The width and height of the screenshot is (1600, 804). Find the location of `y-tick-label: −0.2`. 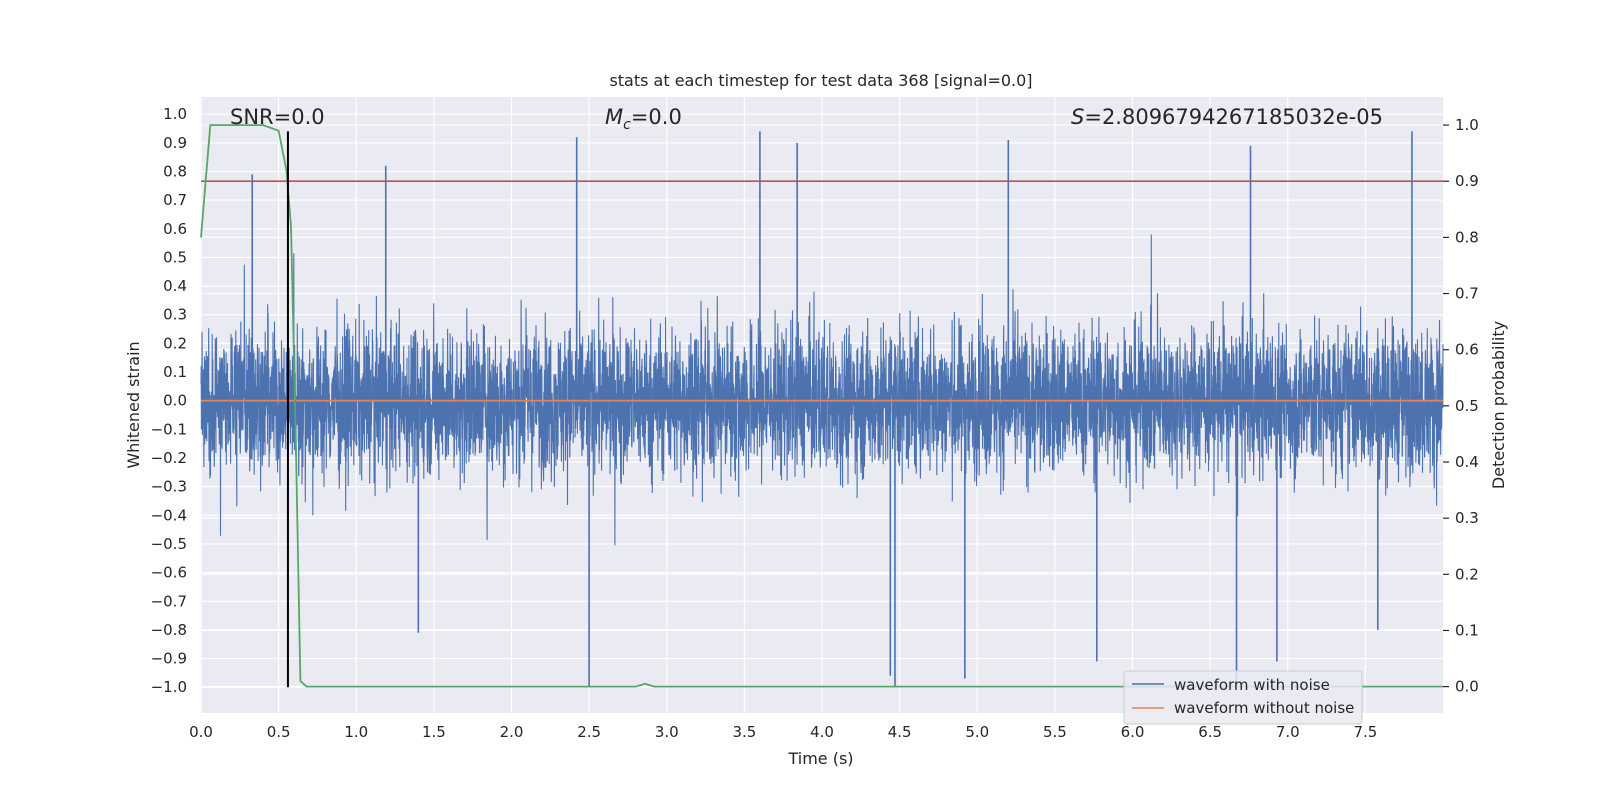

y-tick-label: −0.2 is located at coordinates (169, 458).